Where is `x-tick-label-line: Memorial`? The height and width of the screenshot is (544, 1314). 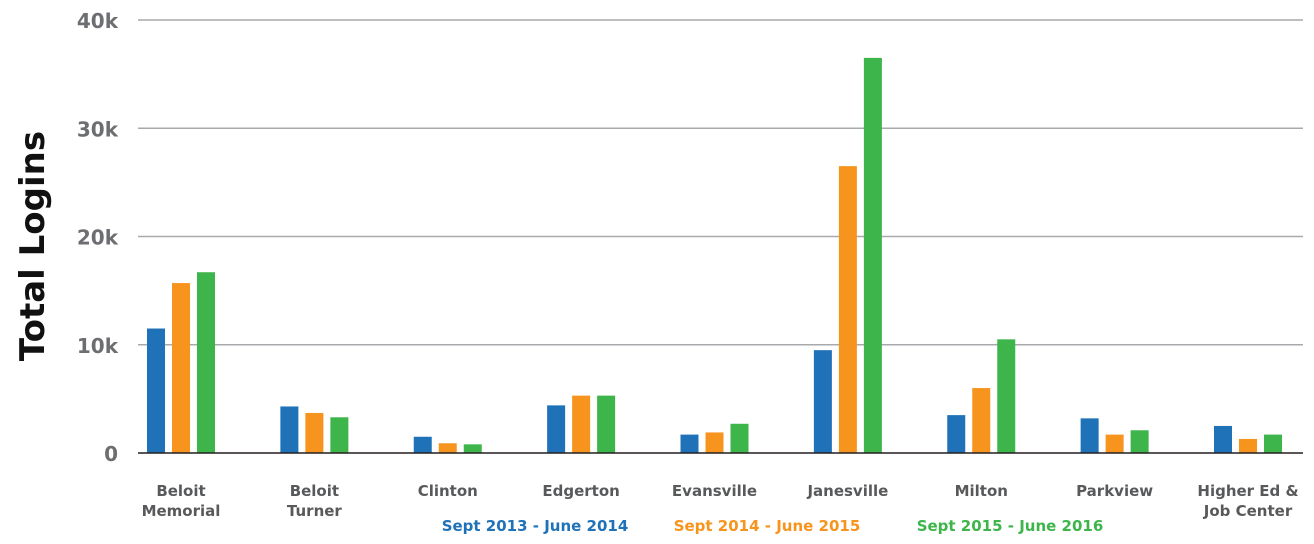 x-tick-label-line: Memorial is located at coordinates (181, 511).